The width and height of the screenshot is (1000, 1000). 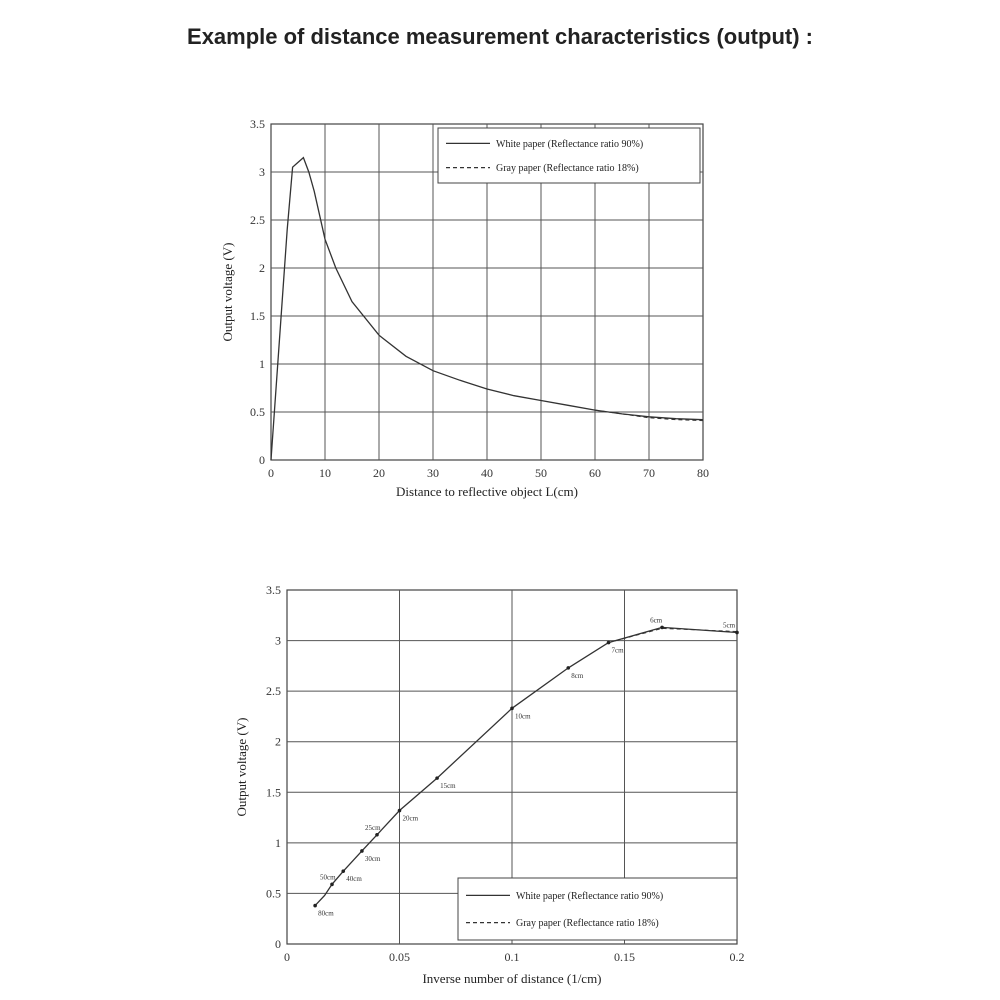 I want to click on x-tick-label: 0.2, so click(x=737, y=957).